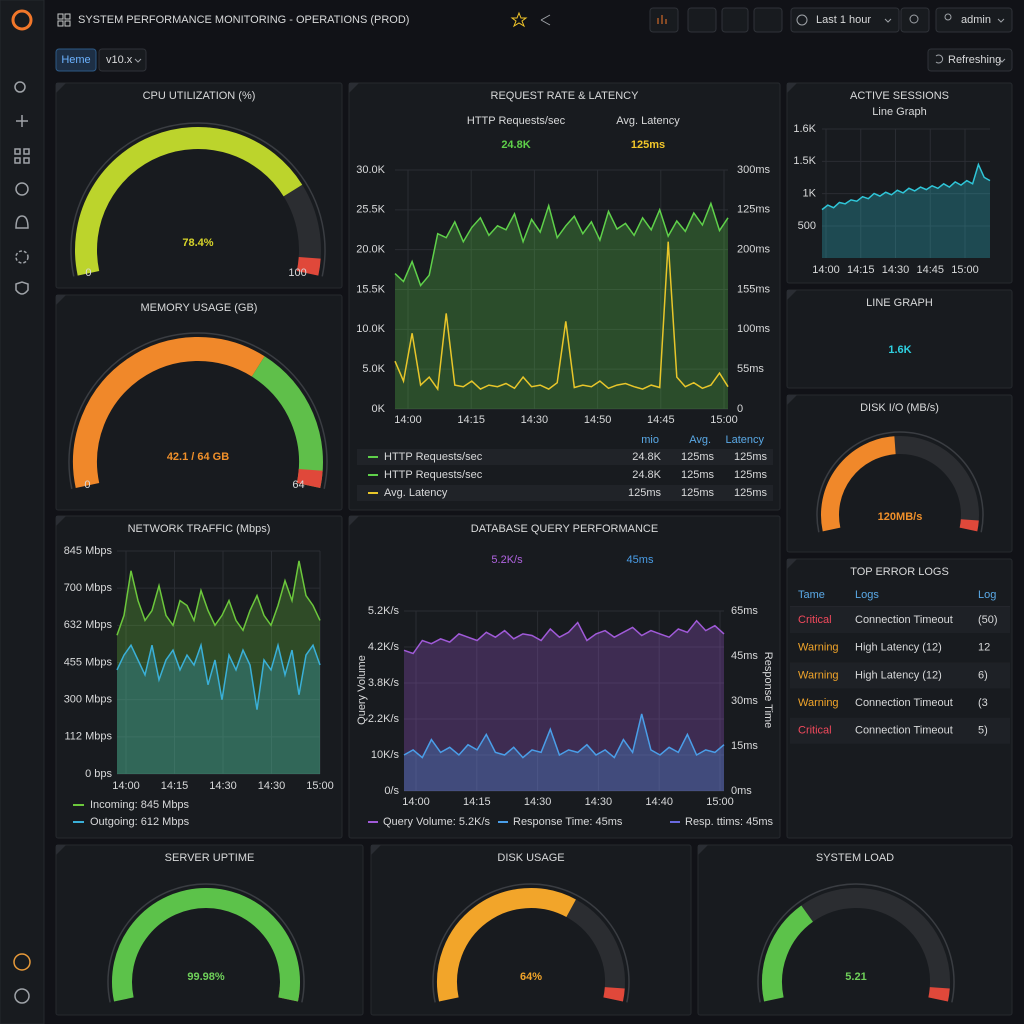  I want to click on panel-title: SYSTEM LOAD, so click(855, 858).